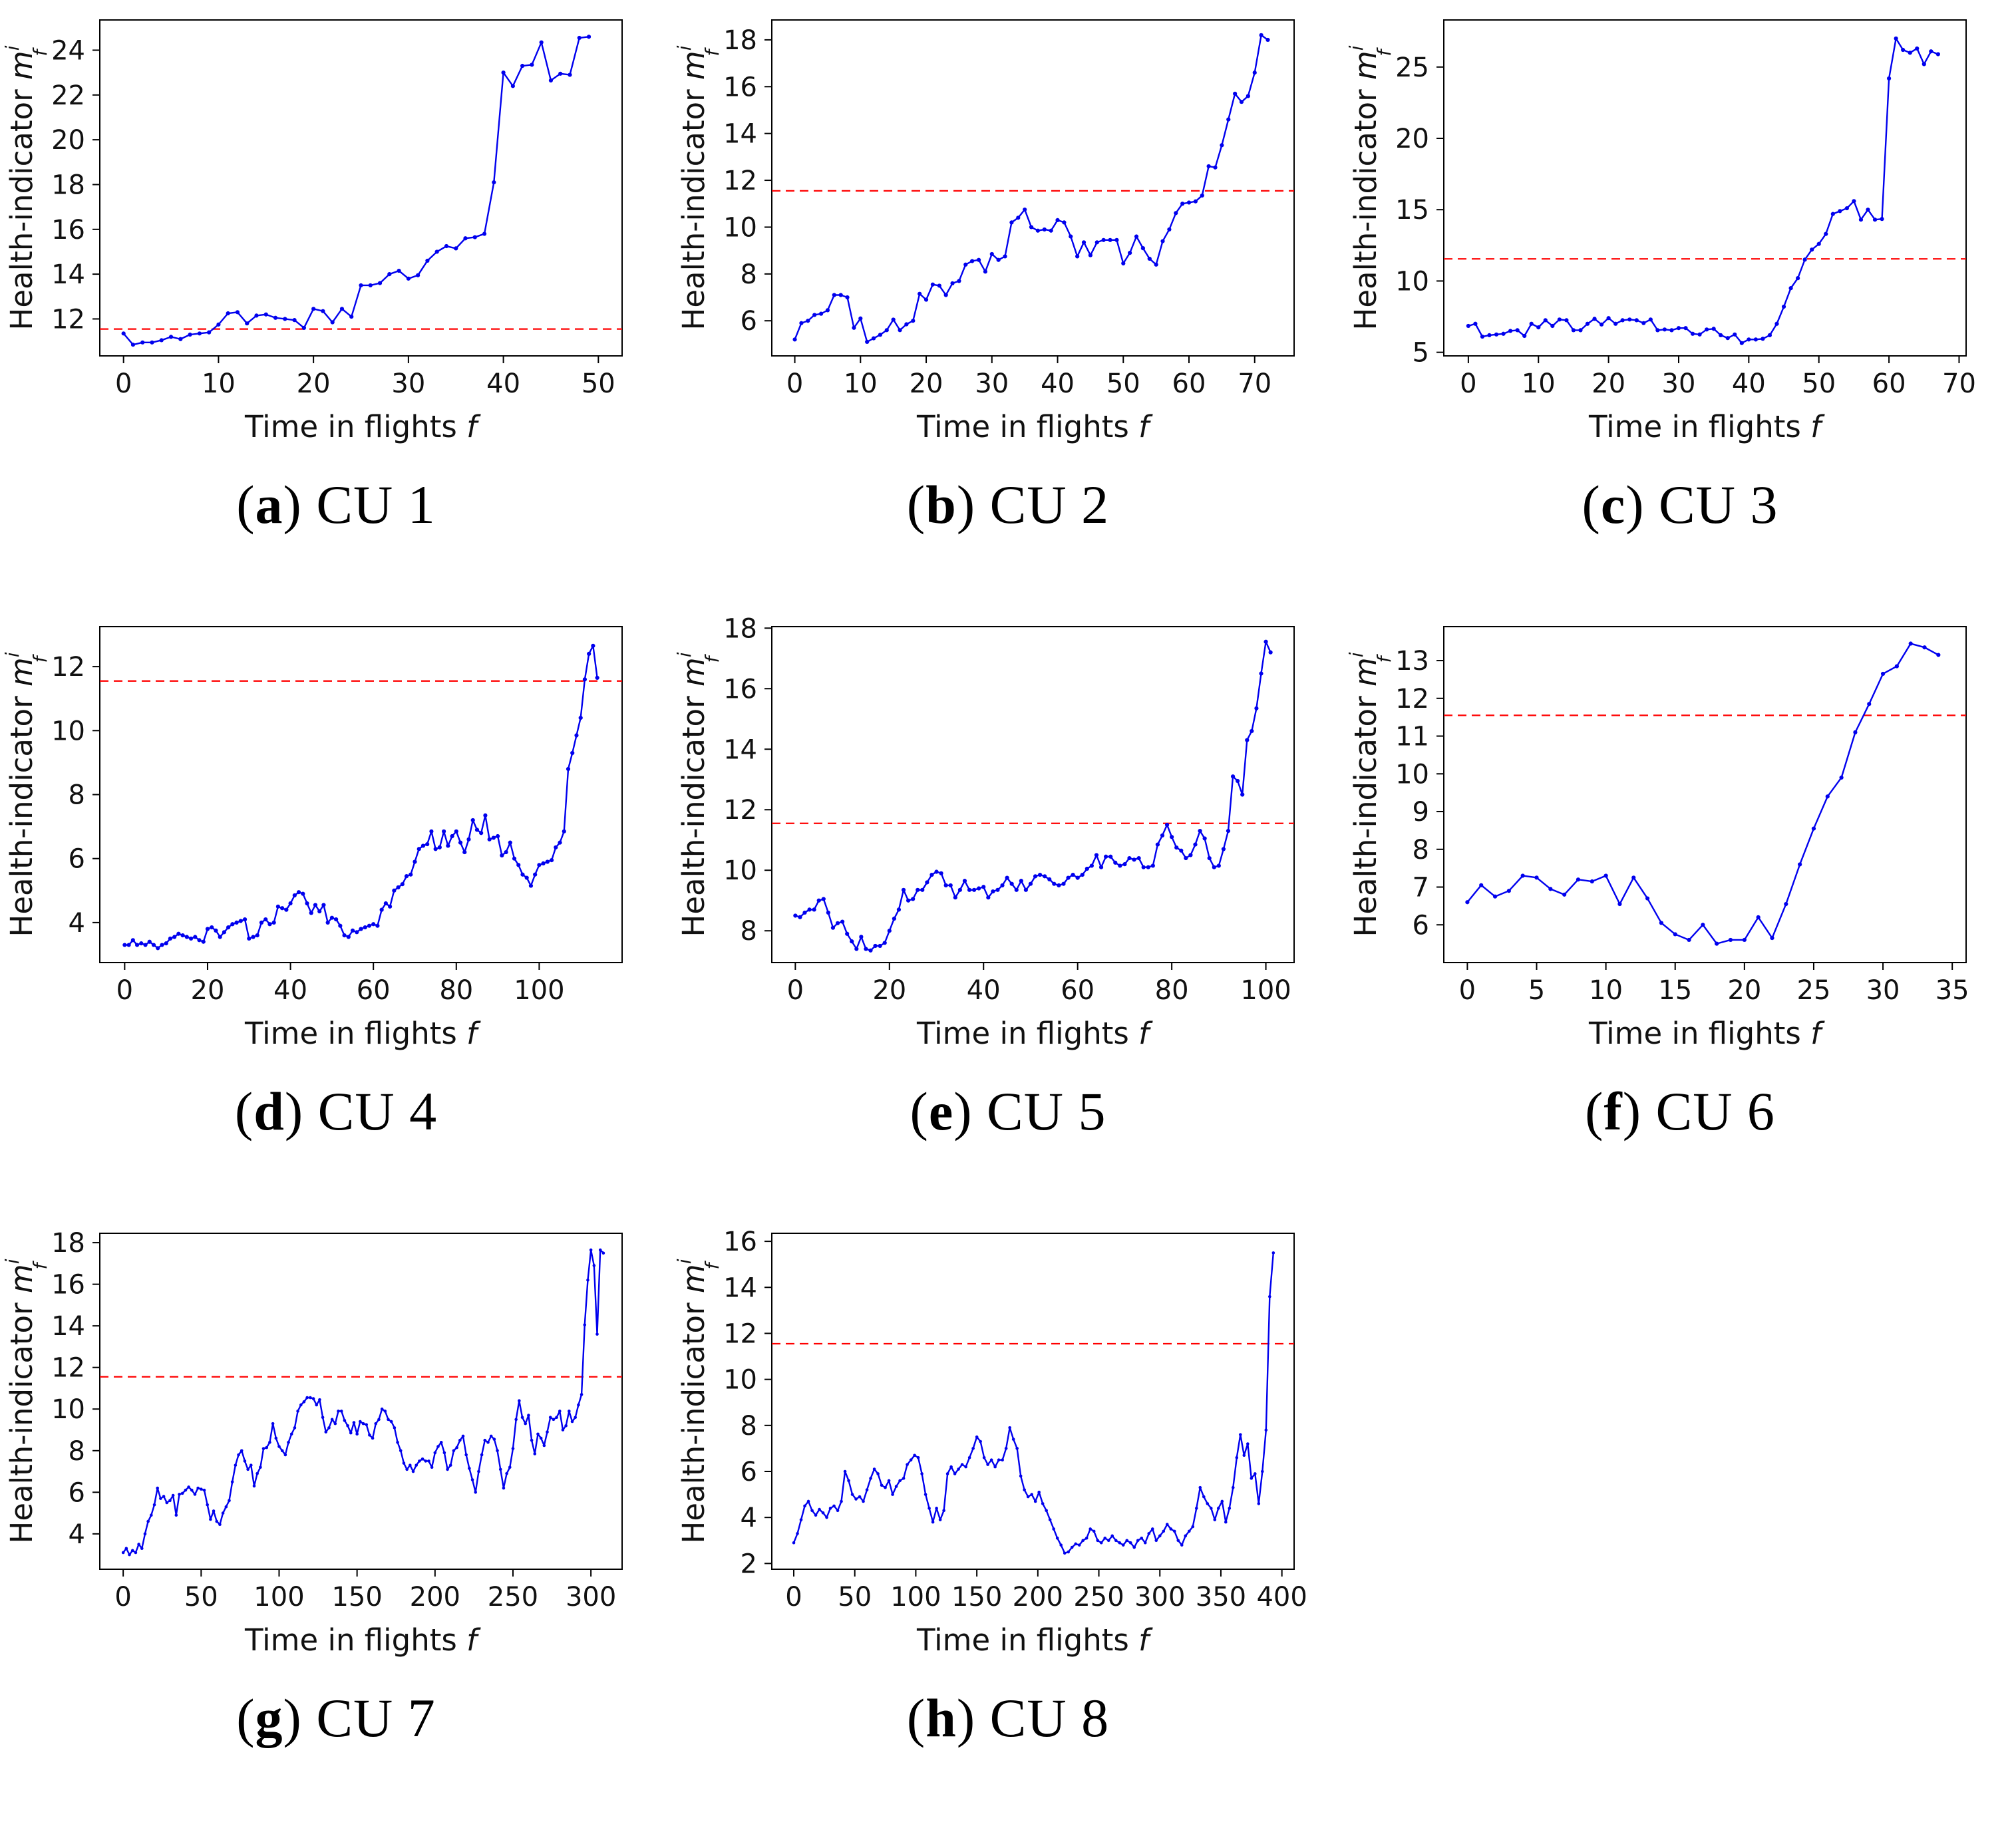 The height and width of the screenshot is (1824, 2016). What do you see at coordinates (1639, 1111) in the screenshot?
I see `caption-close-paren: )` at bounding box center [1639, 1111].